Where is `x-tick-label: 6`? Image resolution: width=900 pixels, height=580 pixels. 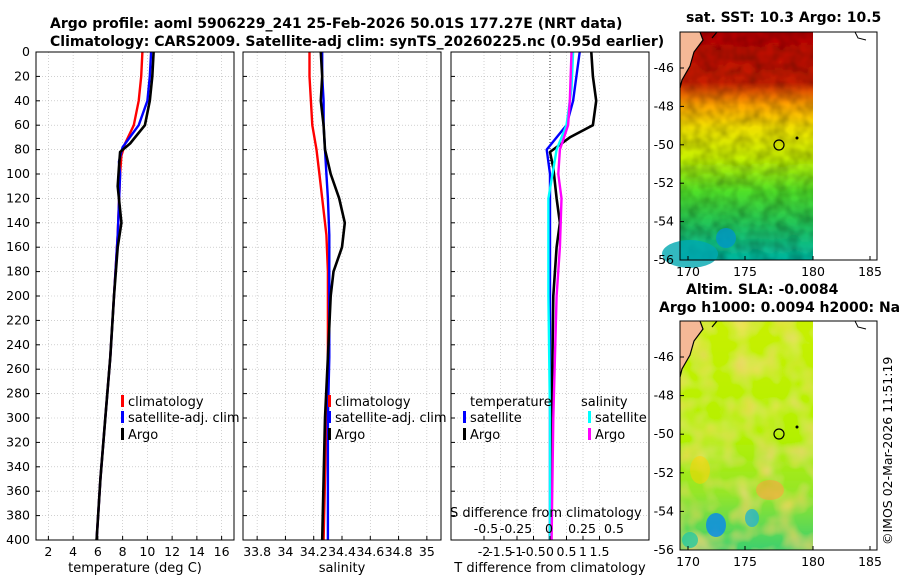 x-tick-label: 6 is located at coordinates (98, 551).